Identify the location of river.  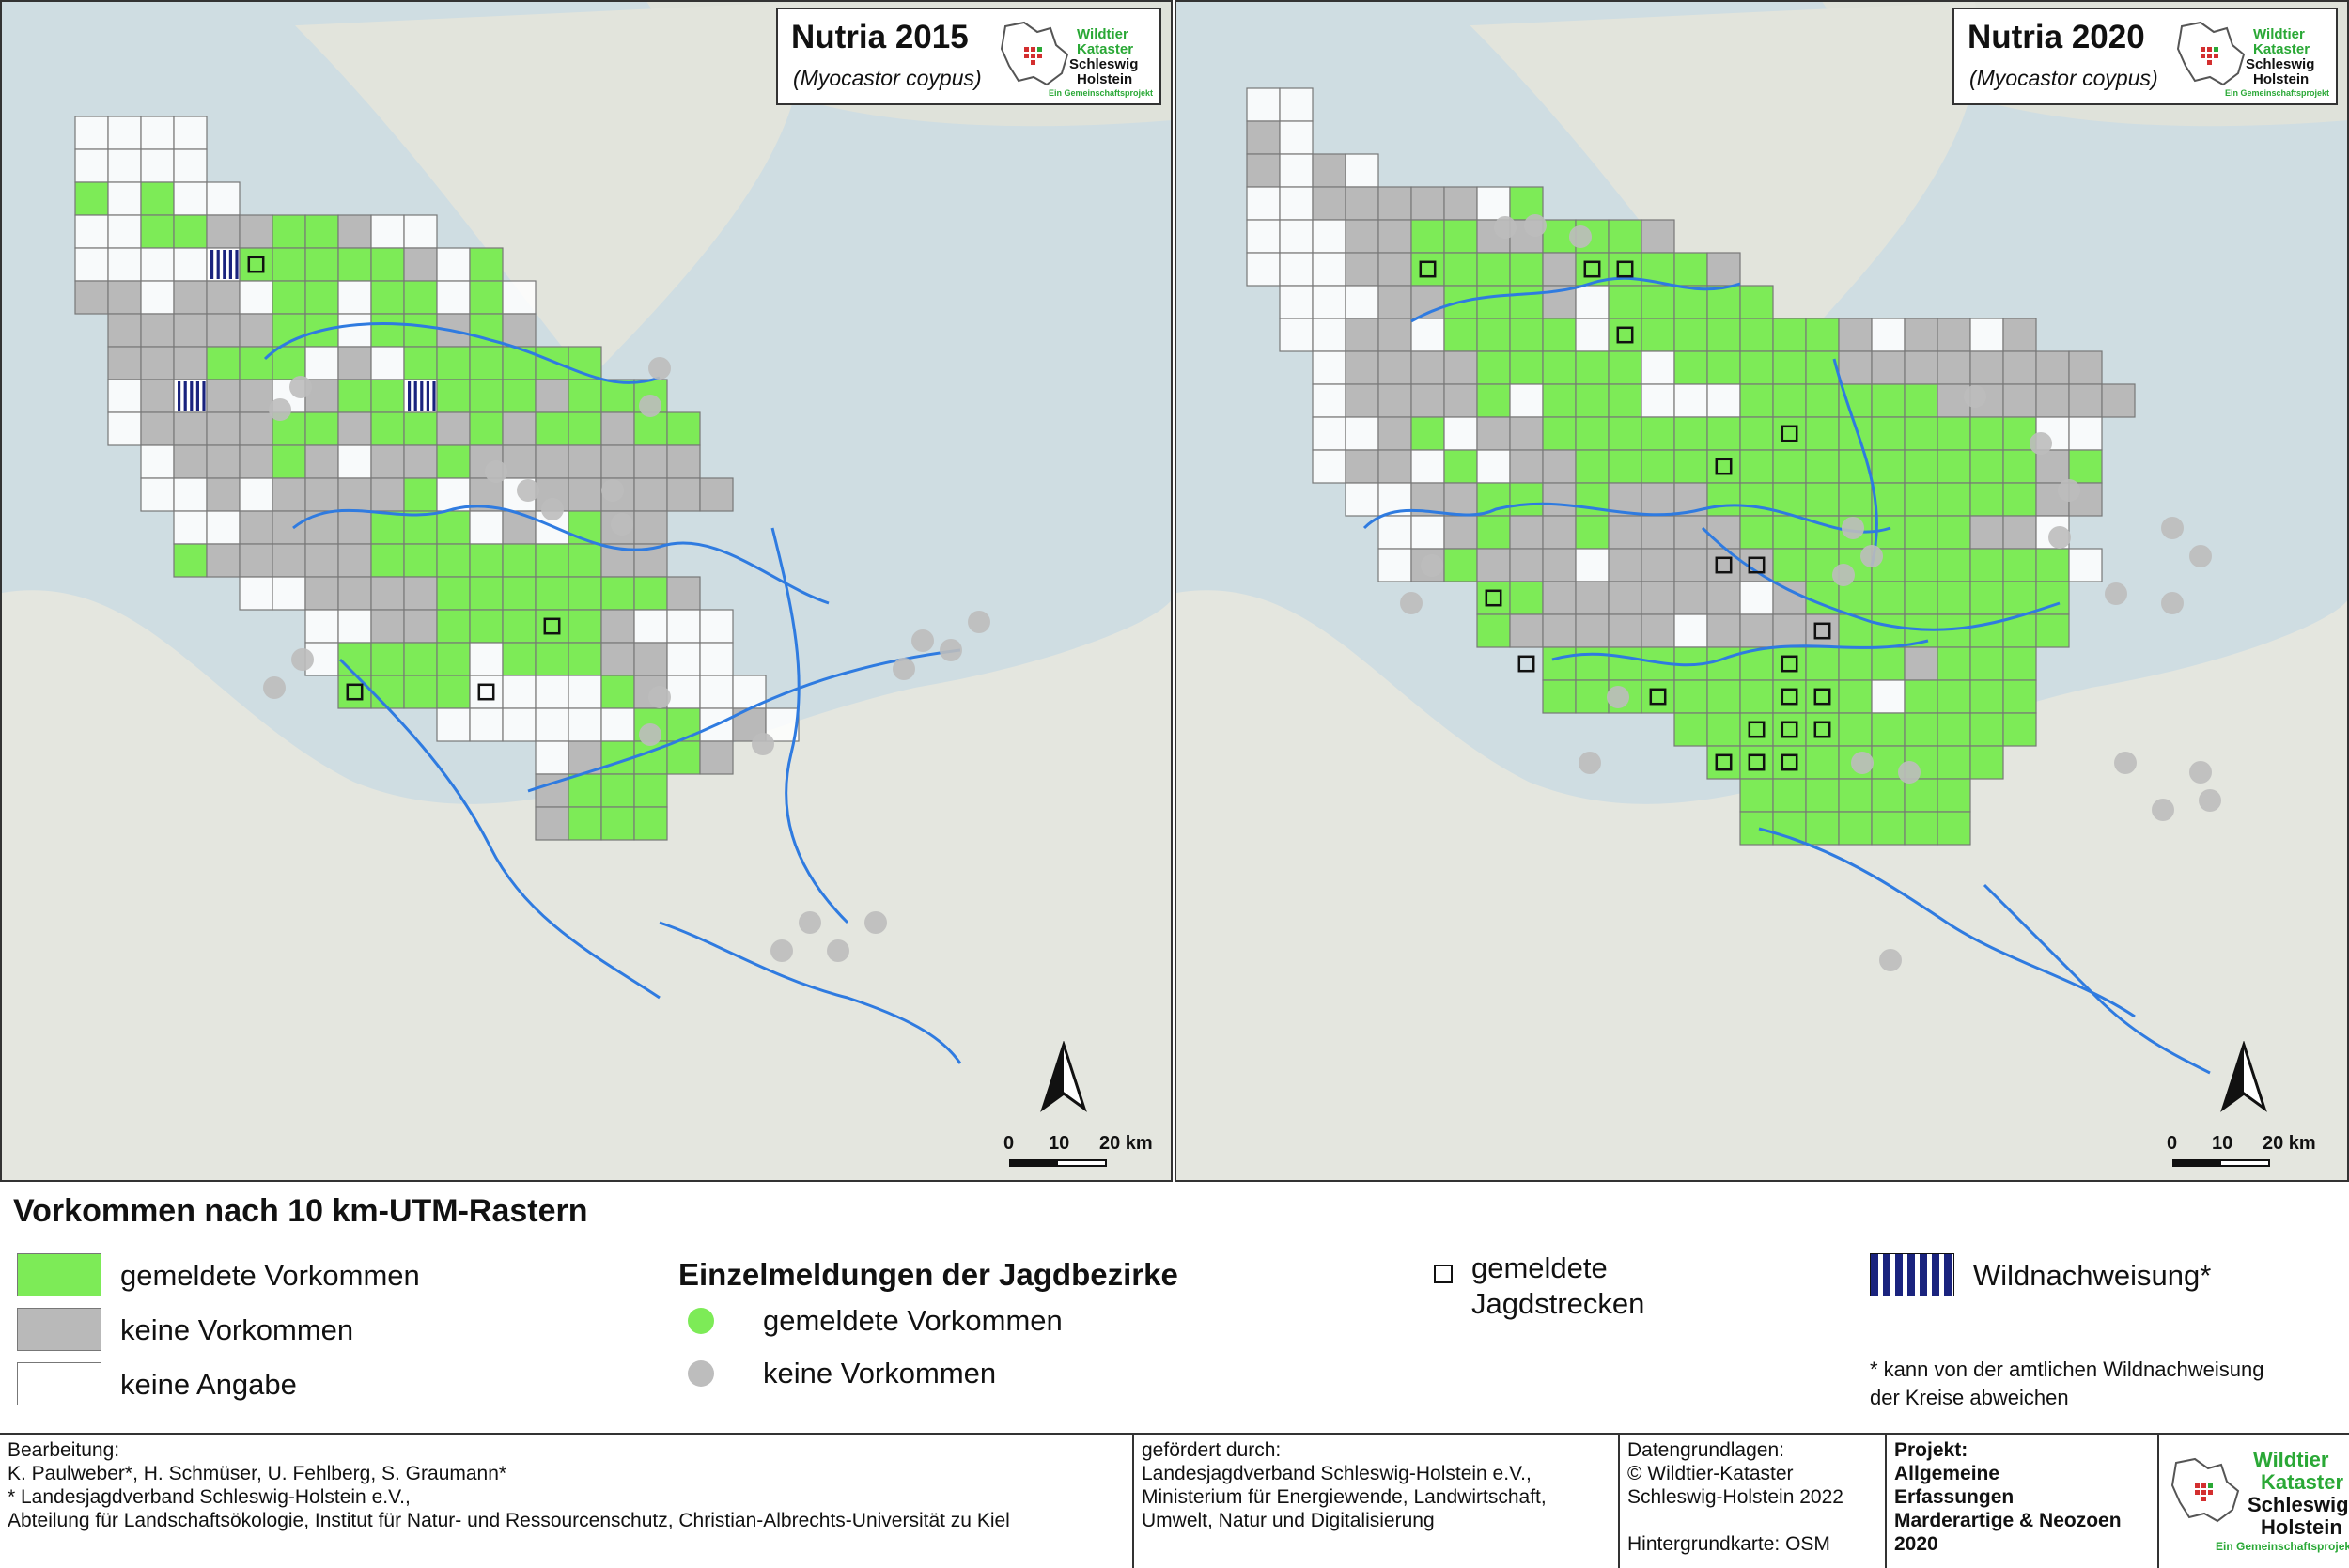
(2097, 979).